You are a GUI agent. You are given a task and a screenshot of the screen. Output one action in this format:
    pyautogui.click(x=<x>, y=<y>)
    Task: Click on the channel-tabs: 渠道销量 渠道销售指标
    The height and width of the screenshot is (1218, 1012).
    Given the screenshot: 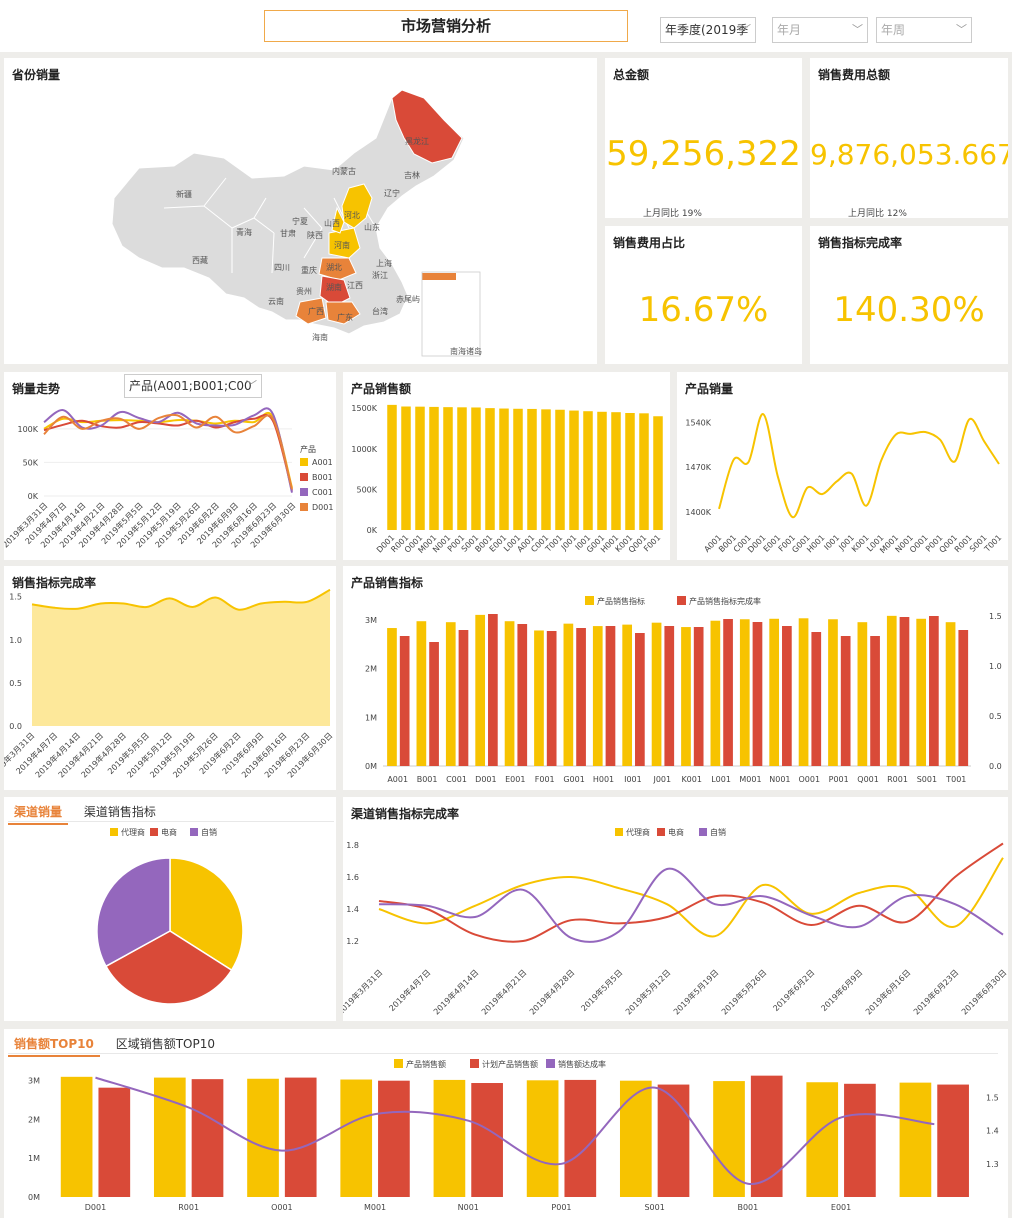 What is the action you would take?
    pyautogui.click(x=88, y=814)
    